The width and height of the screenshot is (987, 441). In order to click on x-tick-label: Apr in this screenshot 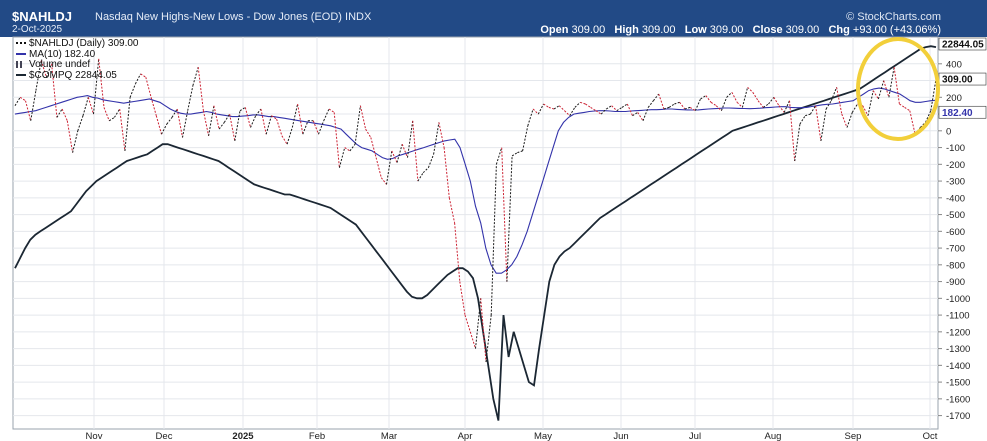, I will do `click(465, 436)`.